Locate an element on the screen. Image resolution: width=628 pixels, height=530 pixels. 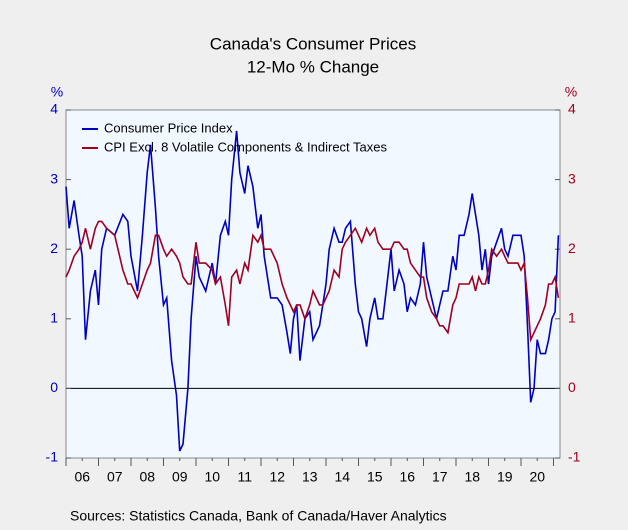
x-tick-label: 15 is located at coordinates (375, 477).